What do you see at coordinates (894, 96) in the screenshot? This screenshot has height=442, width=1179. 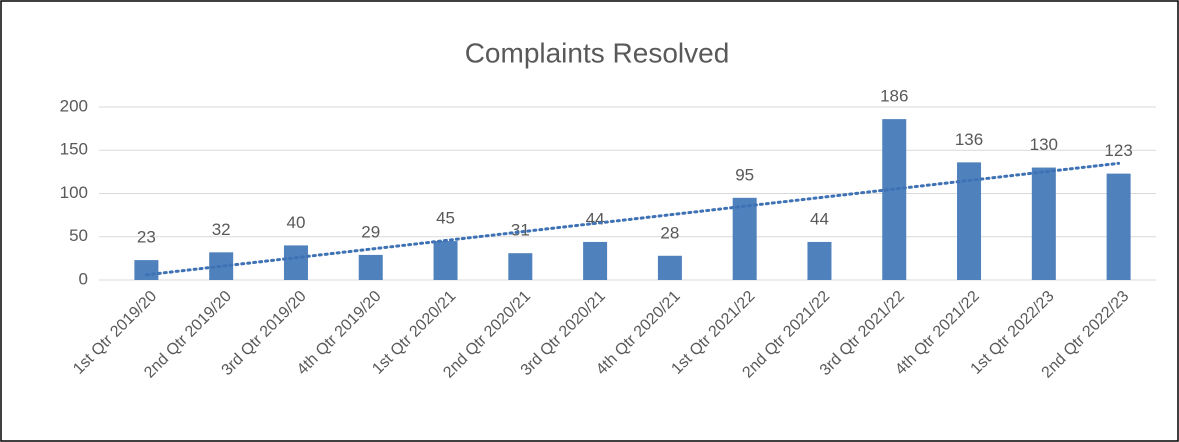 I see `data-label: 186` at bounding box center [894, 96].